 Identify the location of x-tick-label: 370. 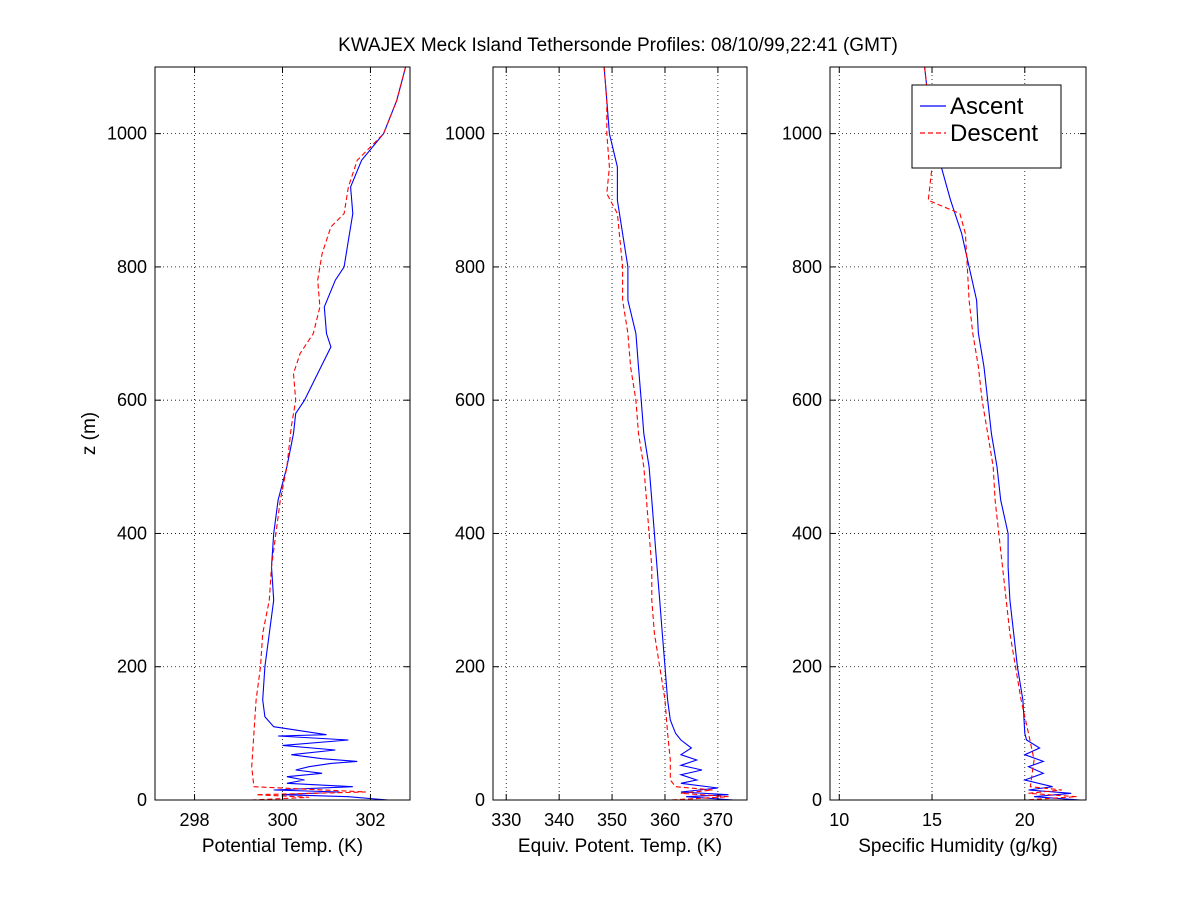
(718, 820).